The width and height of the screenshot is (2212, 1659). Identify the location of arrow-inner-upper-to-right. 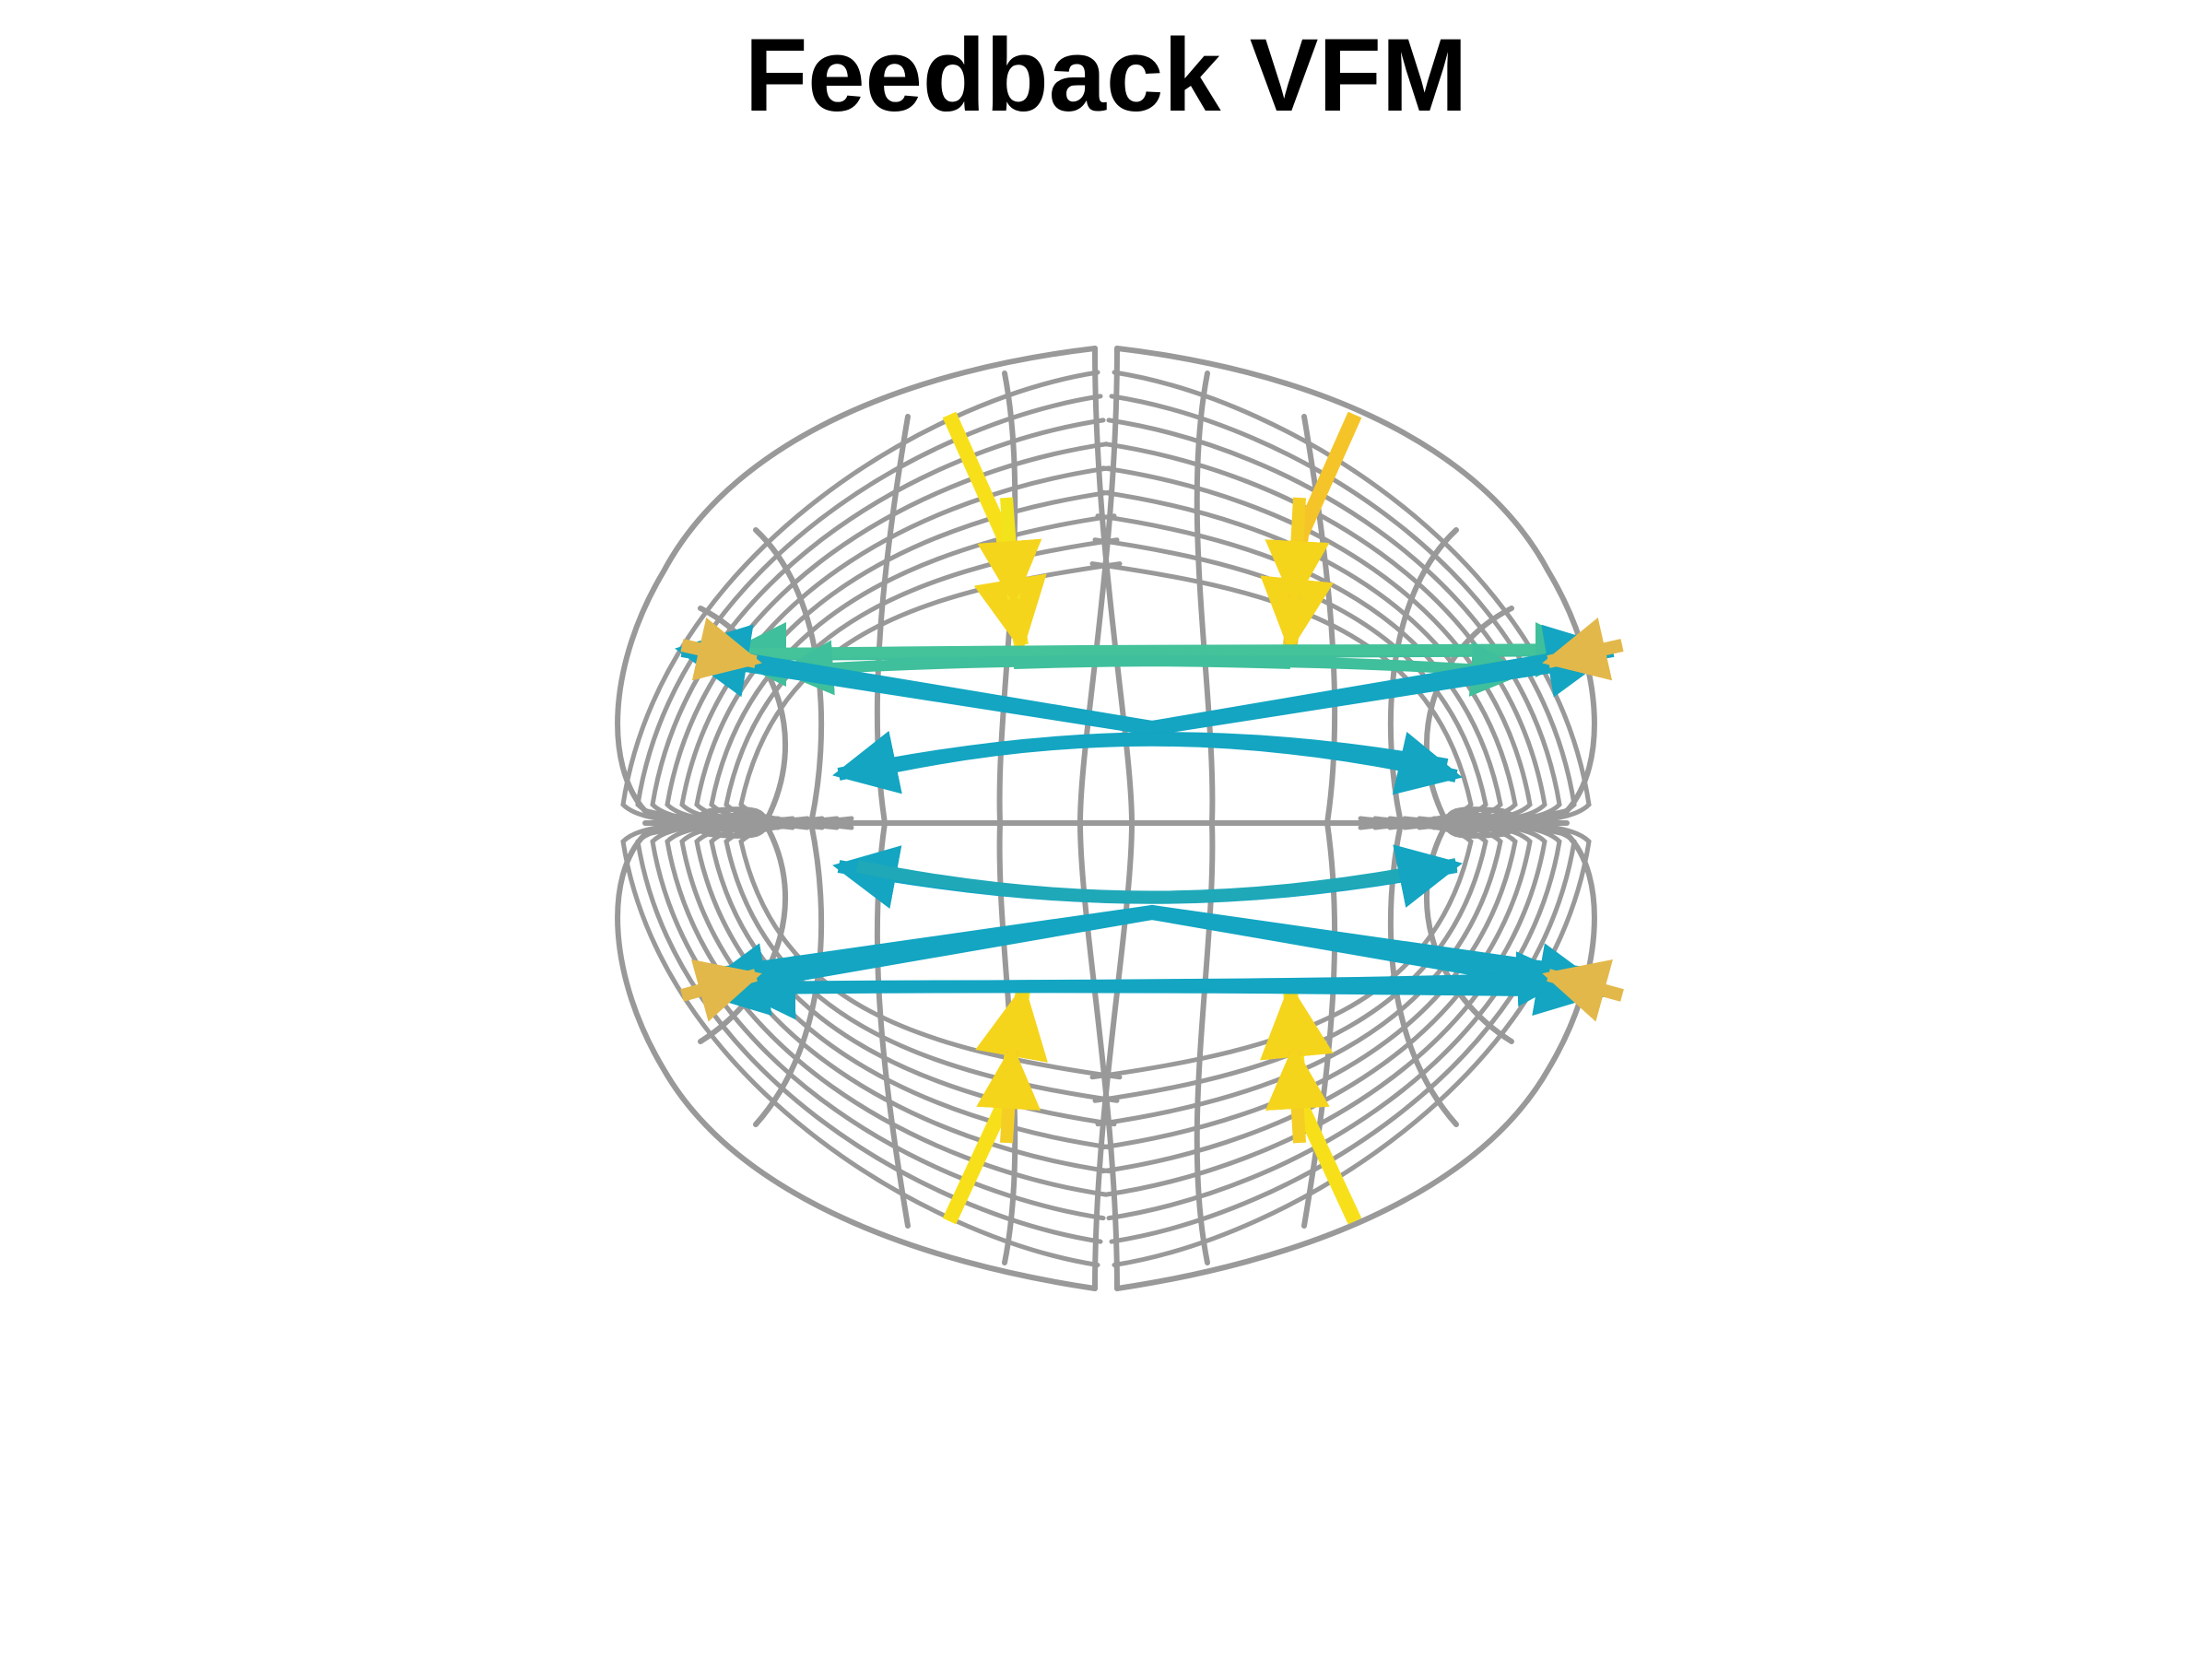
(1156, 758).